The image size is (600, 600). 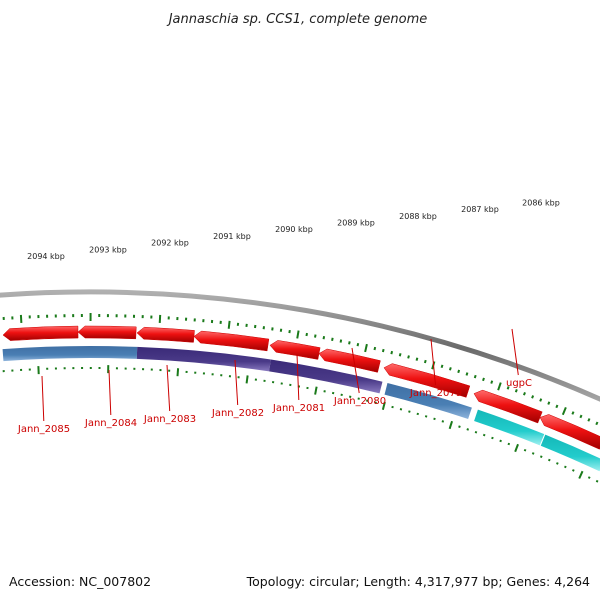 What do you see at coordinates (232, 236) in the screenshot?
I see `scale-label: 2091 kbp` at bounding box center [232, 236].